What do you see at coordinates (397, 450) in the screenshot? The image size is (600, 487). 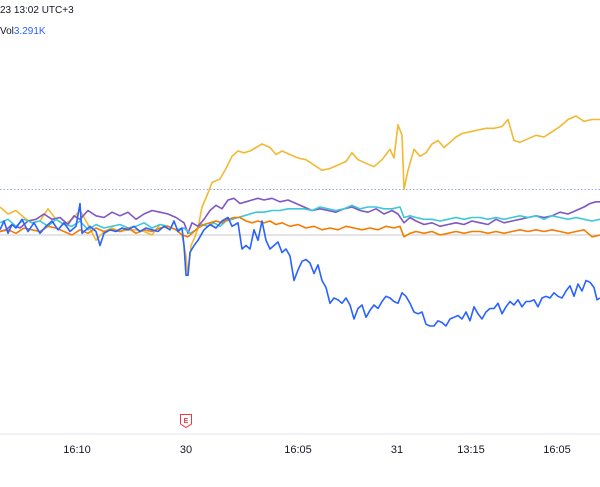 I see `x-tick-label: 31` at bounding box center [397, 450].